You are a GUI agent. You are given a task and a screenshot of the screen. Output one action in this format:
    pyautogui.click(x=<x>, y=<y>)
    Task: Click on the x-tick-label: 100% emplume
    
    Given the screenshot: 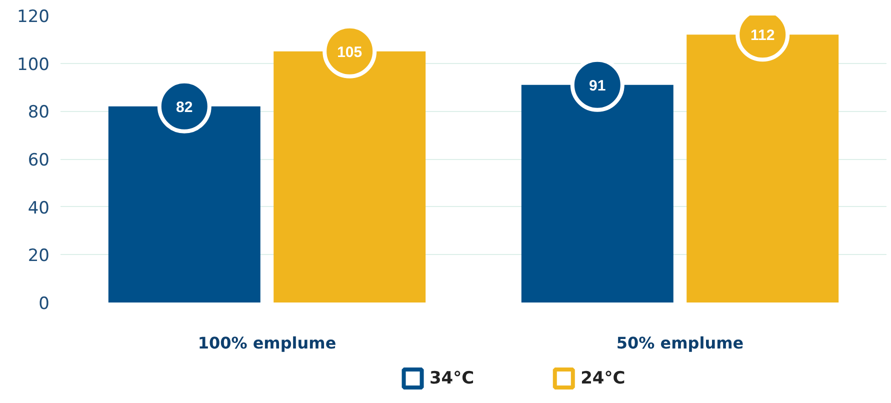 What is the action you would take?
    pyautogui.click(x=267, y=343)
    